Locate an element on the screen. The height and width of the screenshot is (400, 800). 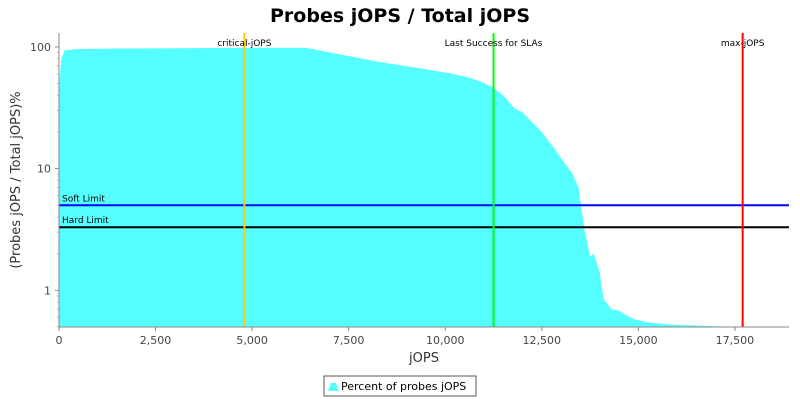
x-tick-label-8: 17,500 is located at coordinates (735, 340).